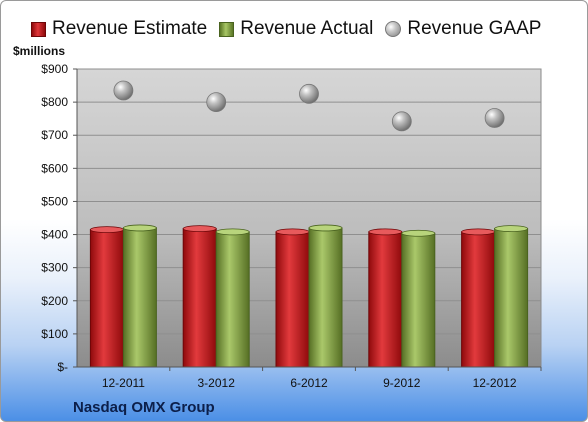 The width and height of the screenshot is (588, 422). Describe the element at coordinates (309, 106) in the screenshot. I see `gaap-points` at that location.